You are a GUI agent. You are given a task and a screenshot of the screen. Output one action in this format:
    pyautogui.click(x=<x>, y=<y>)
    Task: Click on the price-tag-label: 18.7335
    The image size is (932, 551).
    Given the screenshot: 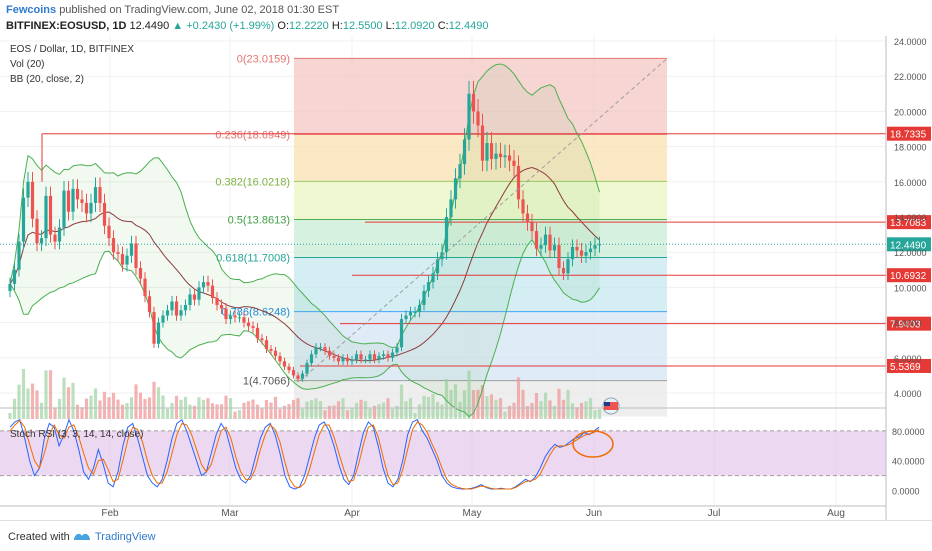 What is the action you would take?
    pyautogui.click(x=908, y=135)
    